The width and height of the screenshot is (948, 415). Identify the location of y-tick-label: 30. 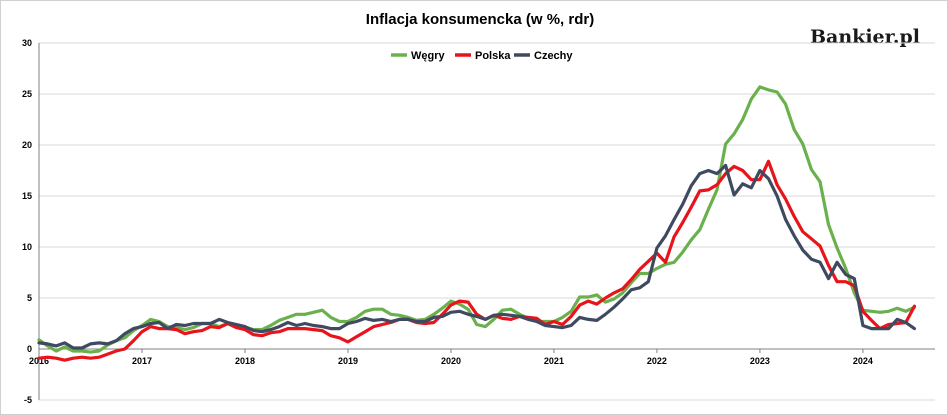
(27, 43).